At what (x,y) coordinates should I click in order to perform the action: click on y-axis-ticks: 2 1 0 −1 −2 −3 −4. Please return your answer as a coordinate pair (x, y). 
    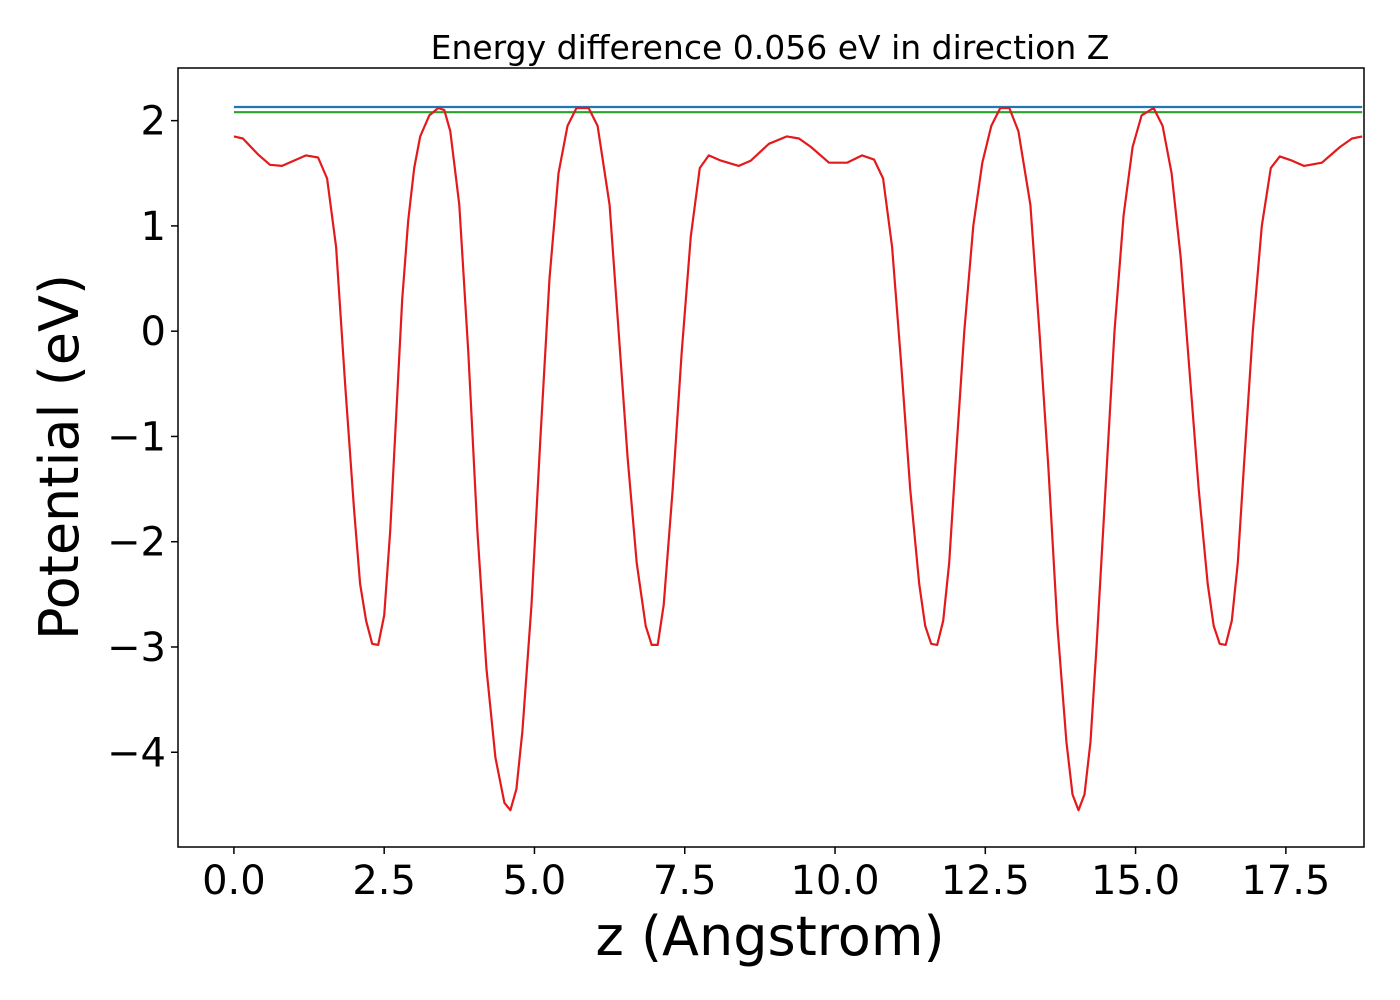
    Looking at the image, I should click on (142, 437).